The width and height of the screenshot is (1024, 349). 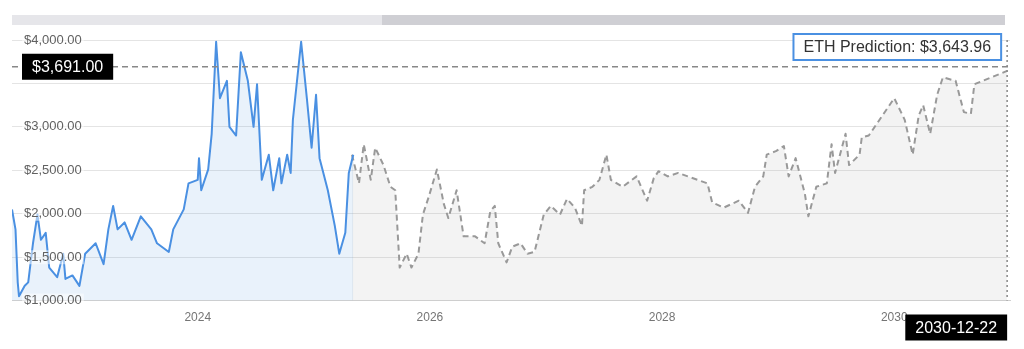 What do you see at coordinates (53, 126) in the screenshot?
I see `y-tick-label: $3,000.00` at bounding box center [53, 126].